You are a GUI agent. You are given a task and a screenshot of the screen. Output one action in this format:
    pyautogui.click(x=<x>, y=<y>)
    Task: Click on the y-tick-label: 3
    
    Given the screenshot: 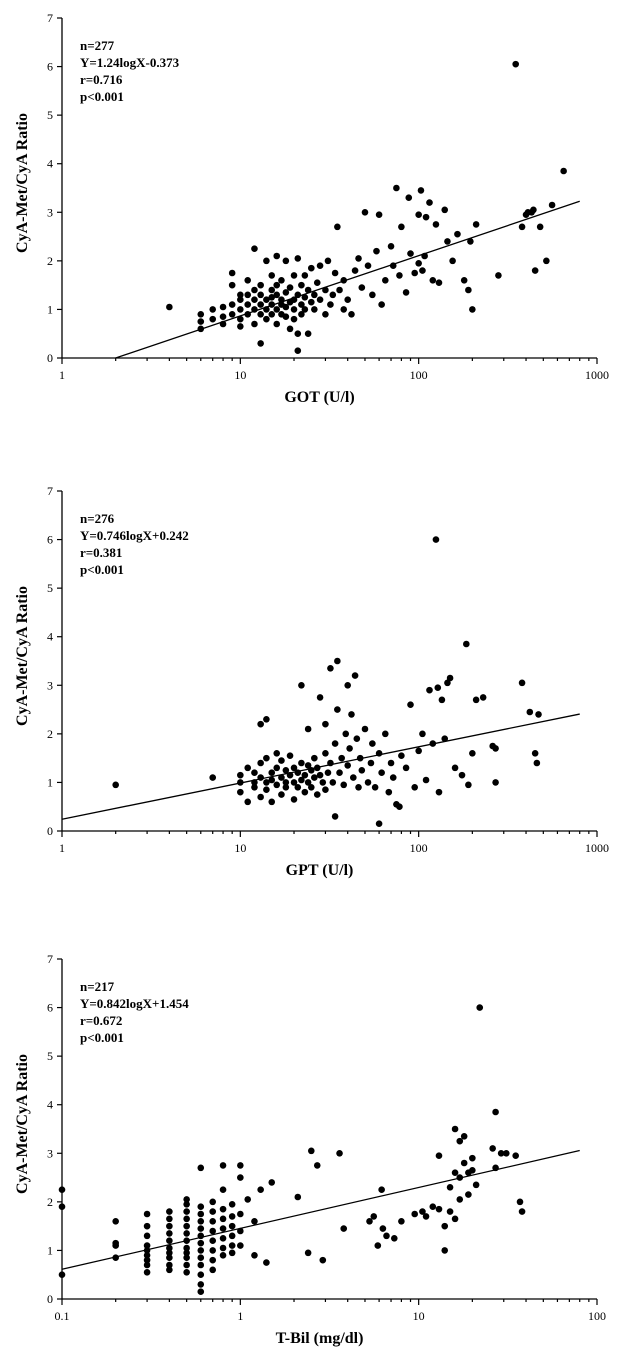 What is the action you would take?
    pyautogui.click(x=50, y=212)
    